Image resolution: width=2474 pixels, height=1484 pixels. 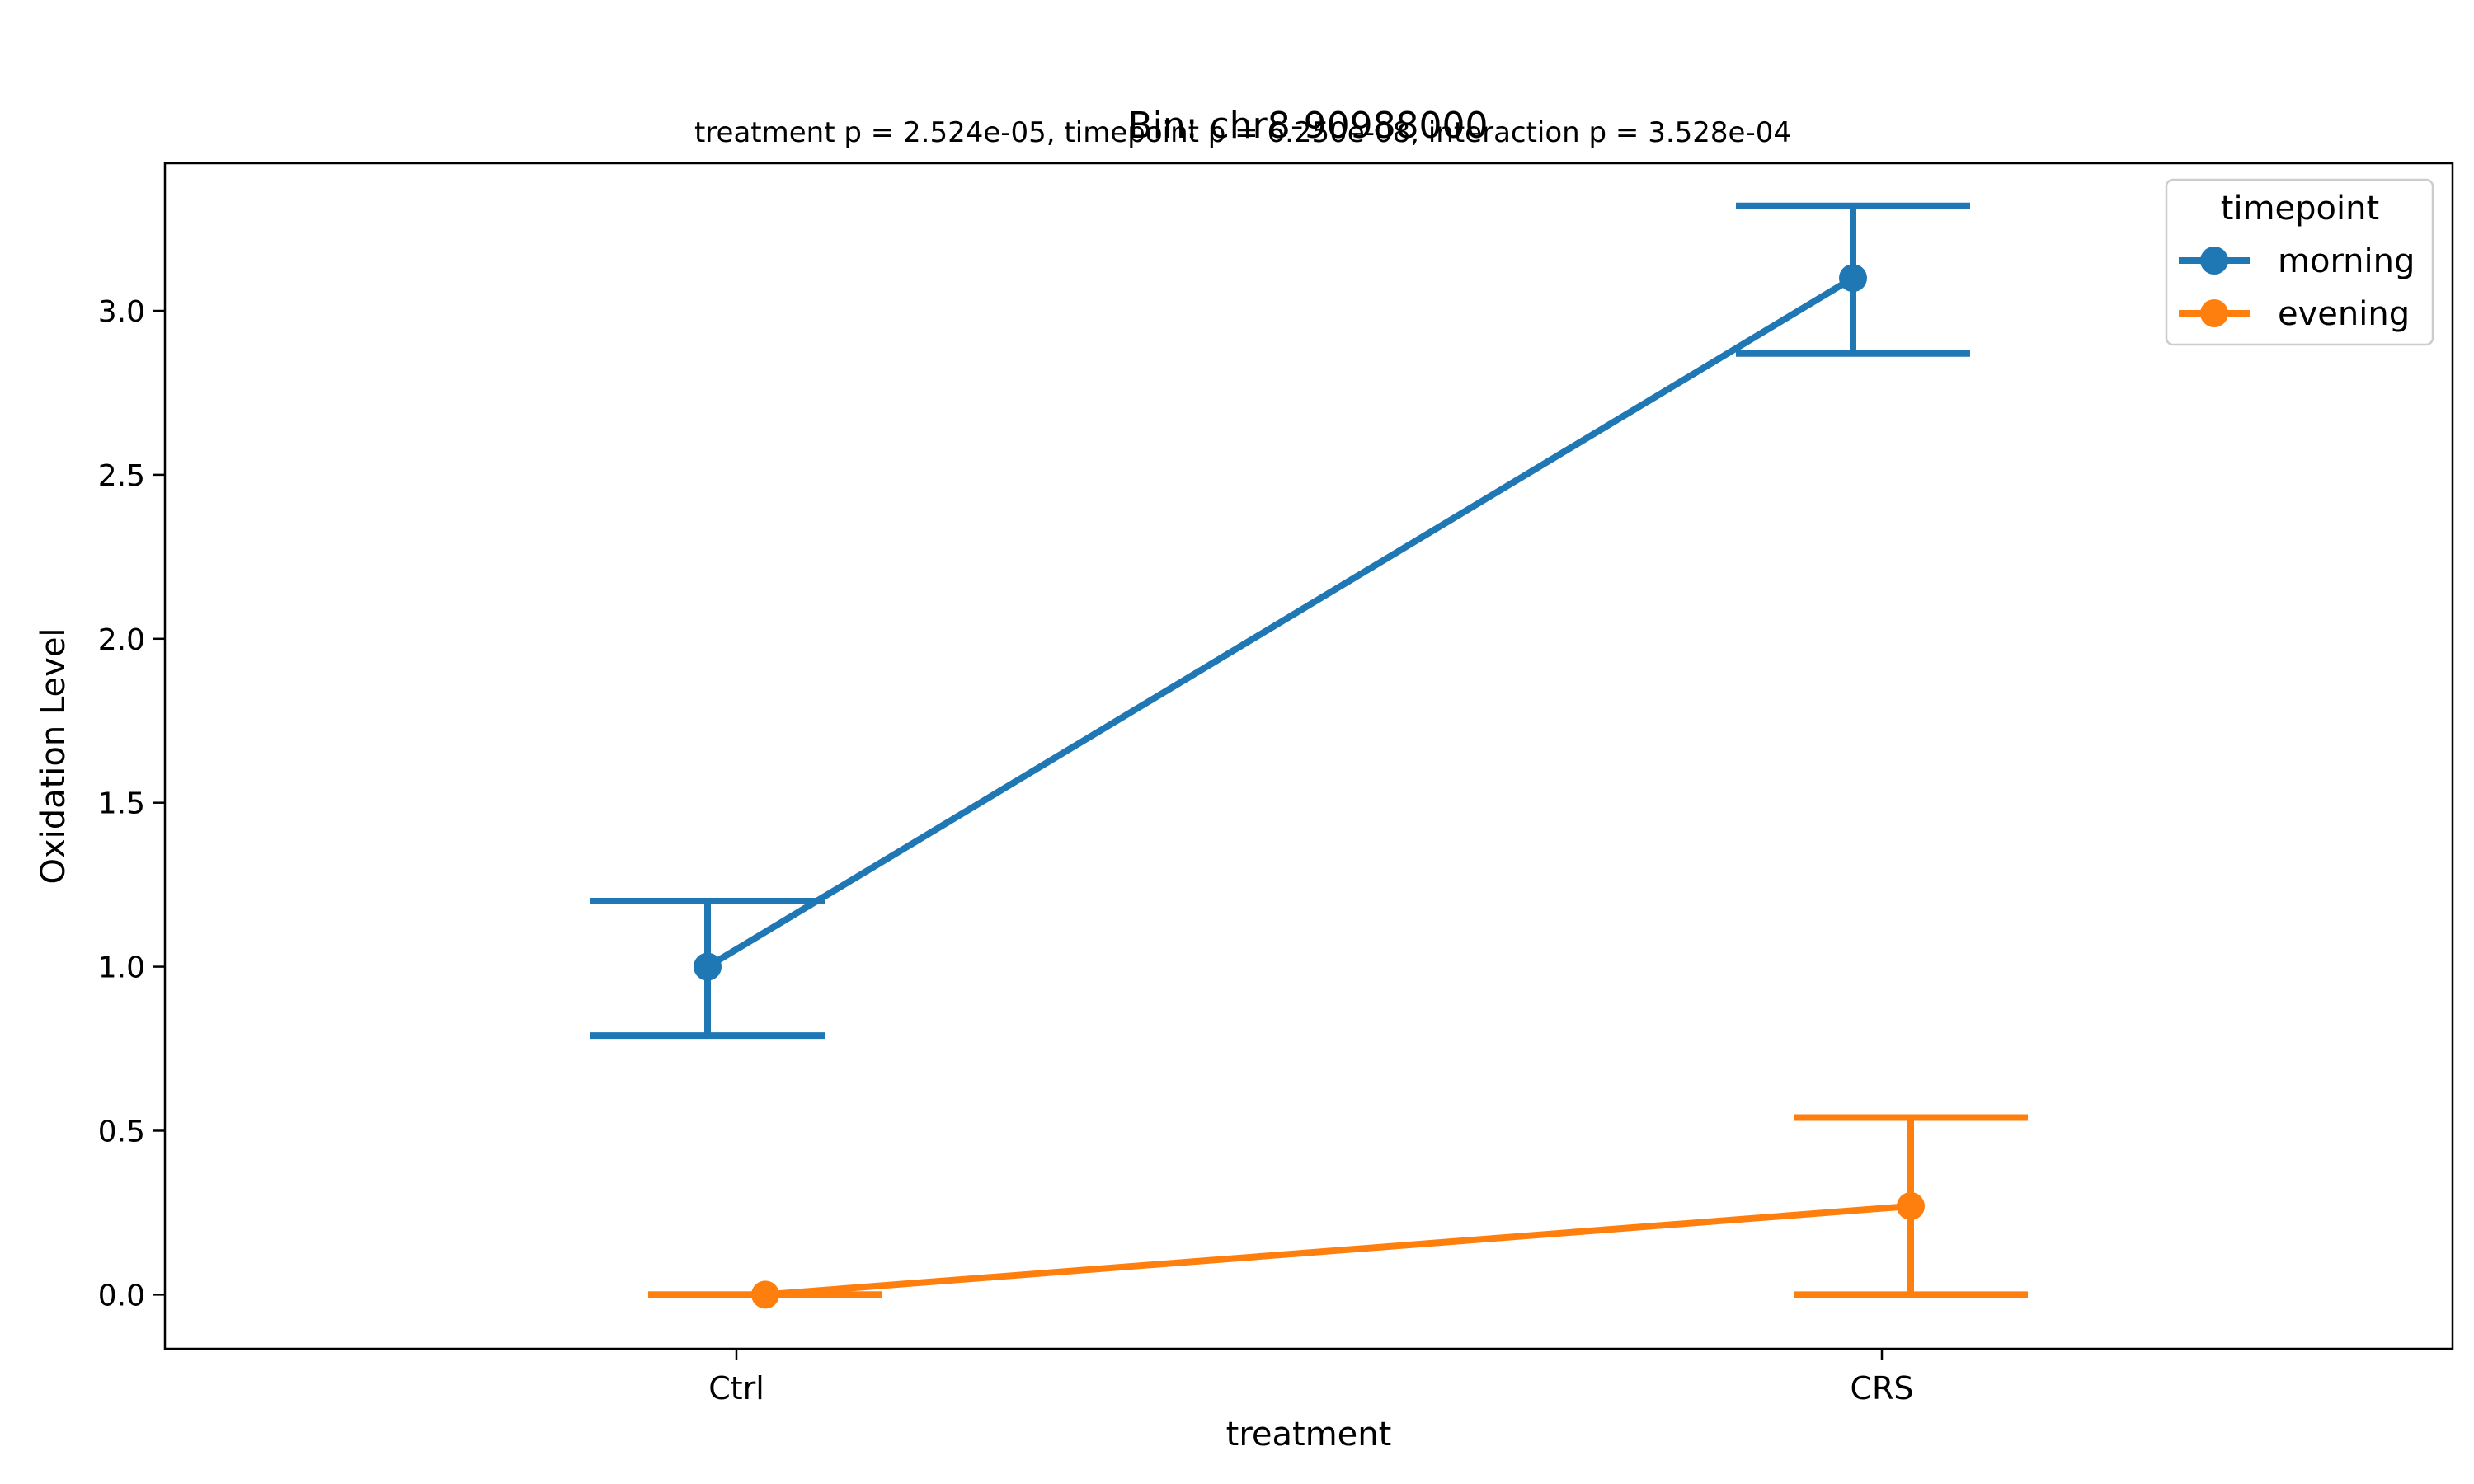 I want to click on series-evening, so click(x=1338, y=1211).